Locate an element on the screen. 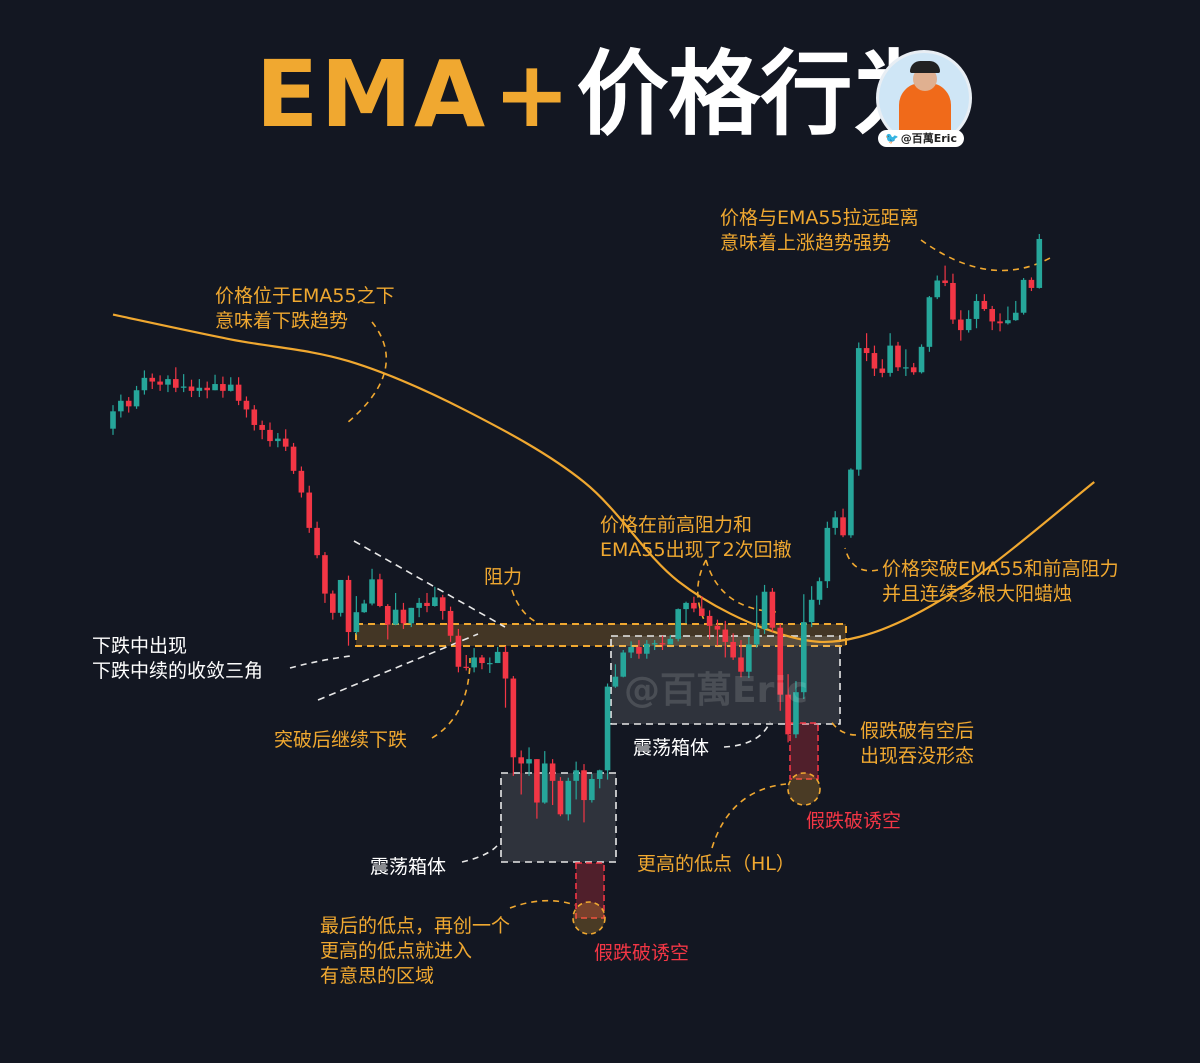 The height and width of the screenshot is (1063, 1200). annotation-higher-low: 更高的低点（HL） is located at coordinates (716, 864).